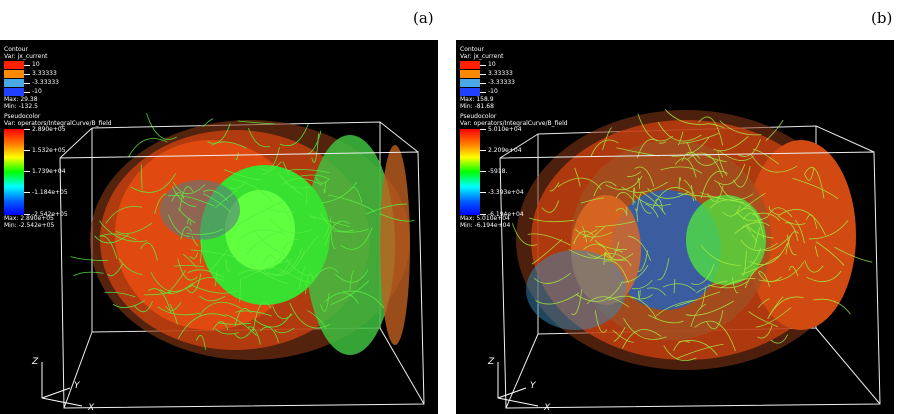 The height and width of the screenshot is (414, 898). What do you see at coordinates (45, 82) in the screenshot?
I see `contour-level: -3.33333` at bounding box center [45, 82].